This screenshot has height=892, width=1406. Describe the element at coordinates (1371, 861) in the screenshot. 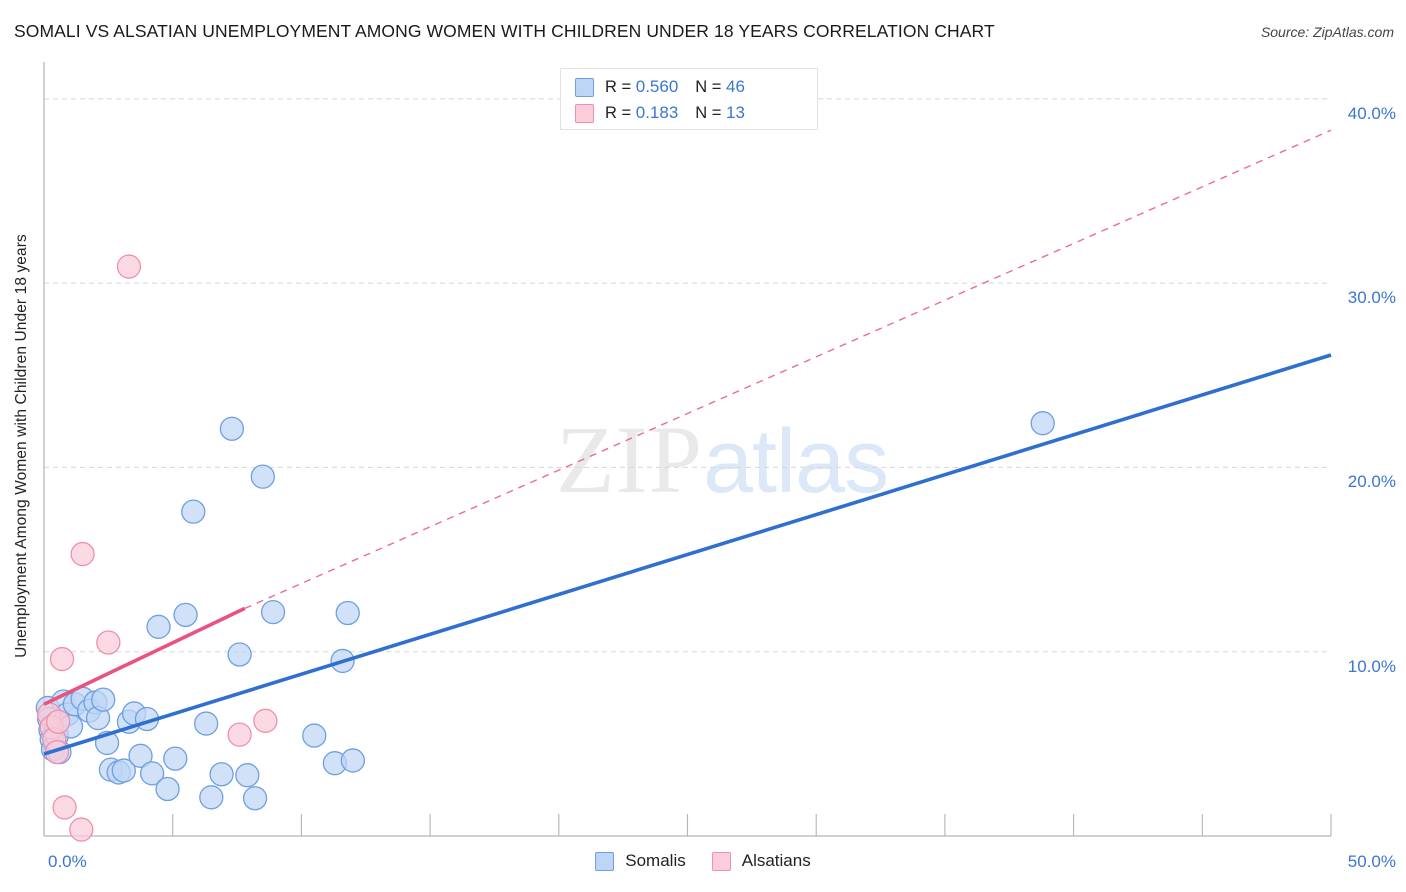

I see `x-axis-tick-label-max: 50.0%` at that location.